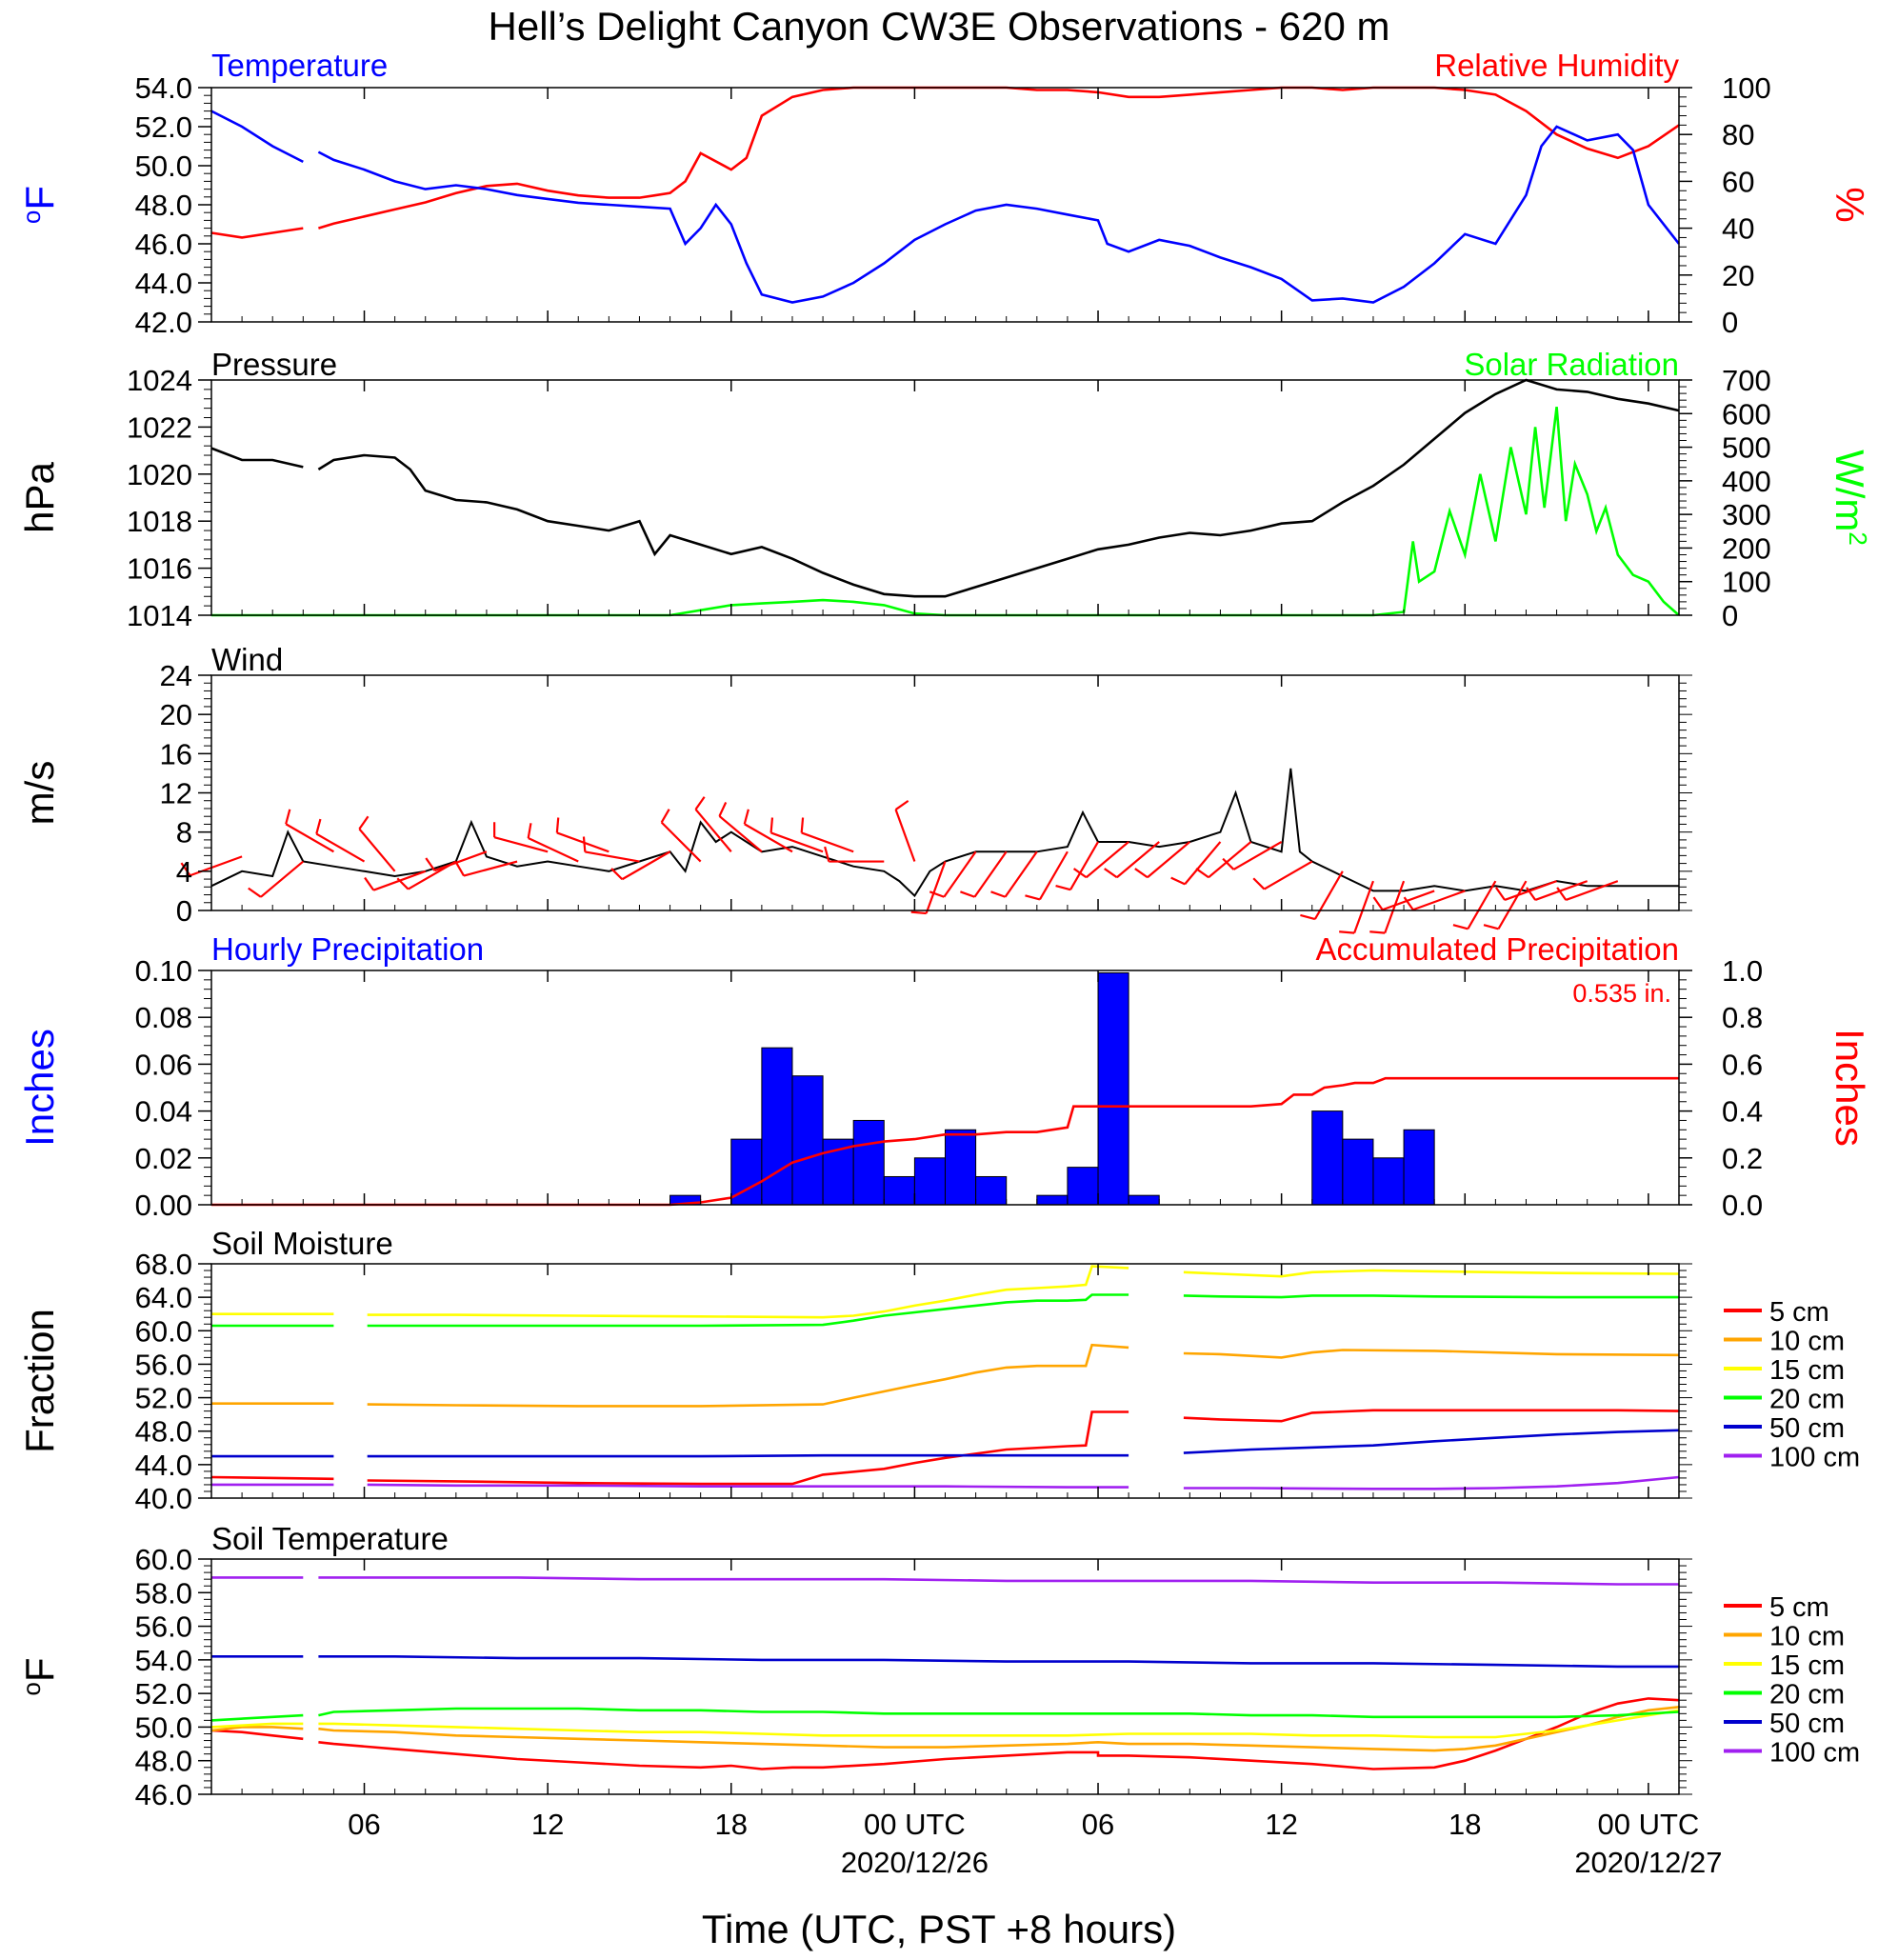 This screenshot has width=1878, height=1960. Describe the element at coordinates (945, 207) in the screenshot. I see `temperature-line` at that location.